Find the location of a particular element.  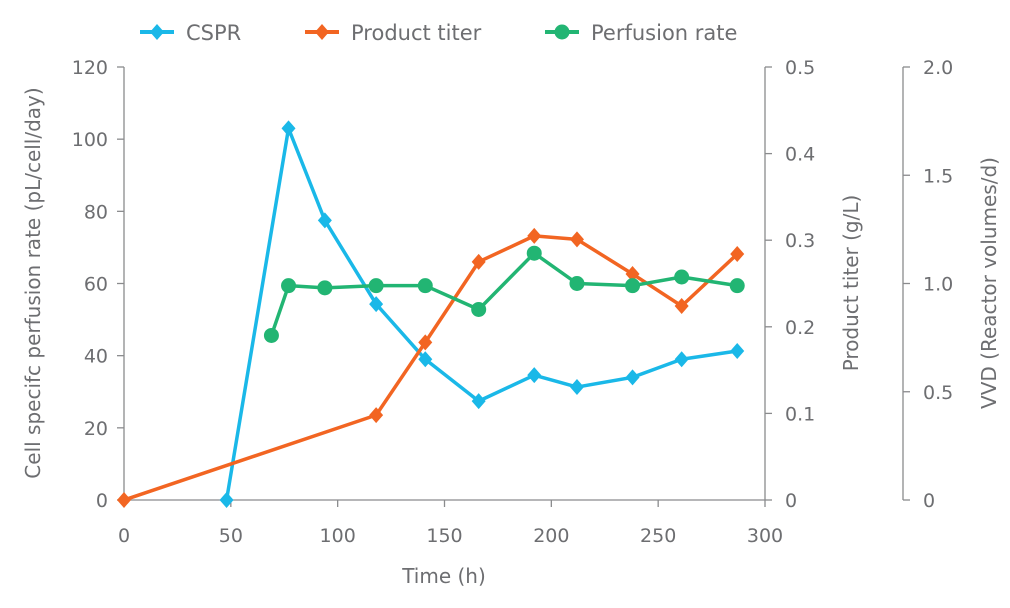

legend-item-product-titer: Product titer is located at coordinates (393, 33).